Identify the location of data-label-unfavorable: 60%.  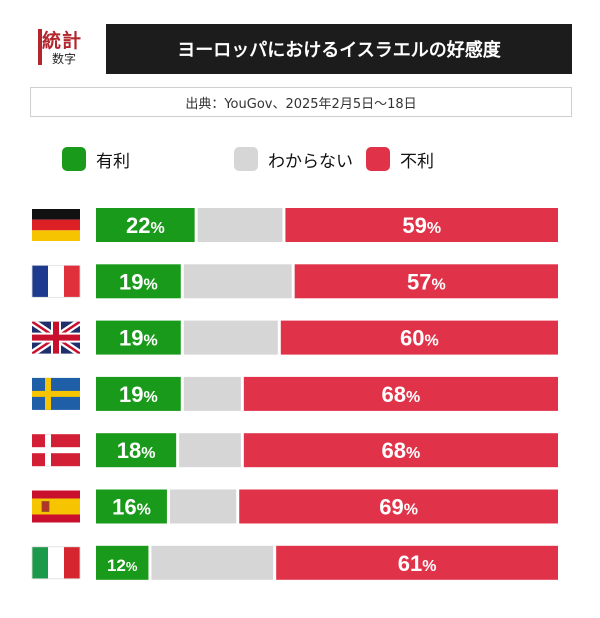
(419, 338).